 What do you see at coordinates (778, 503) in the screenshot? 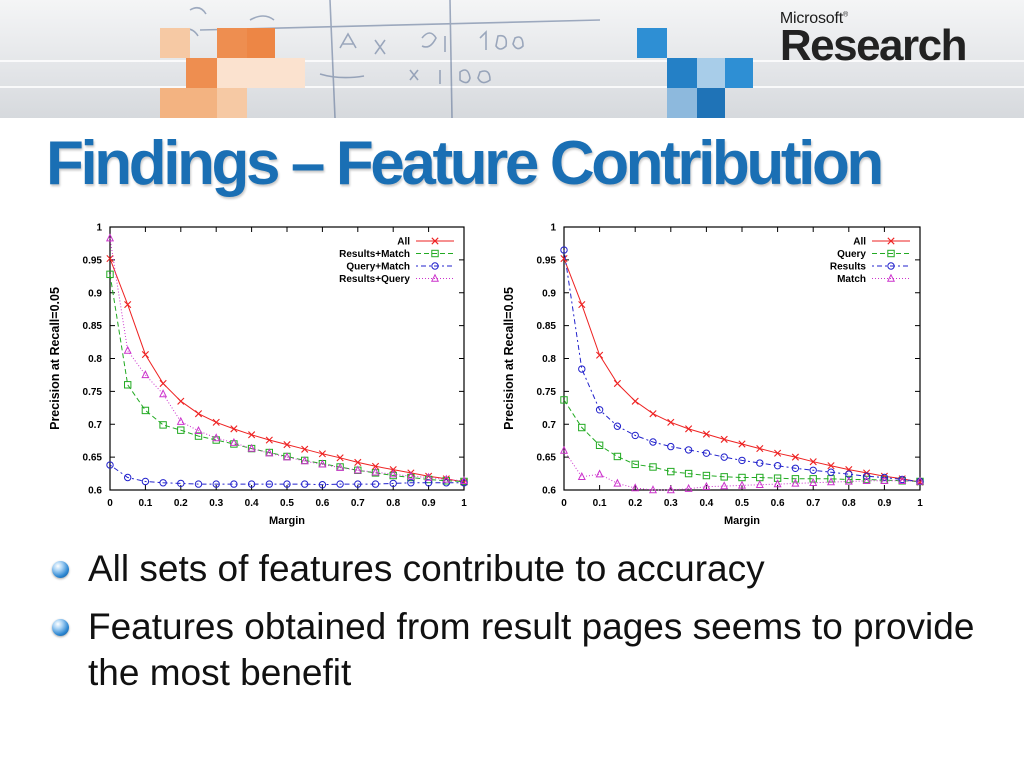
I see `x-tick-label: 0.6` at bounding box center [778, 503].